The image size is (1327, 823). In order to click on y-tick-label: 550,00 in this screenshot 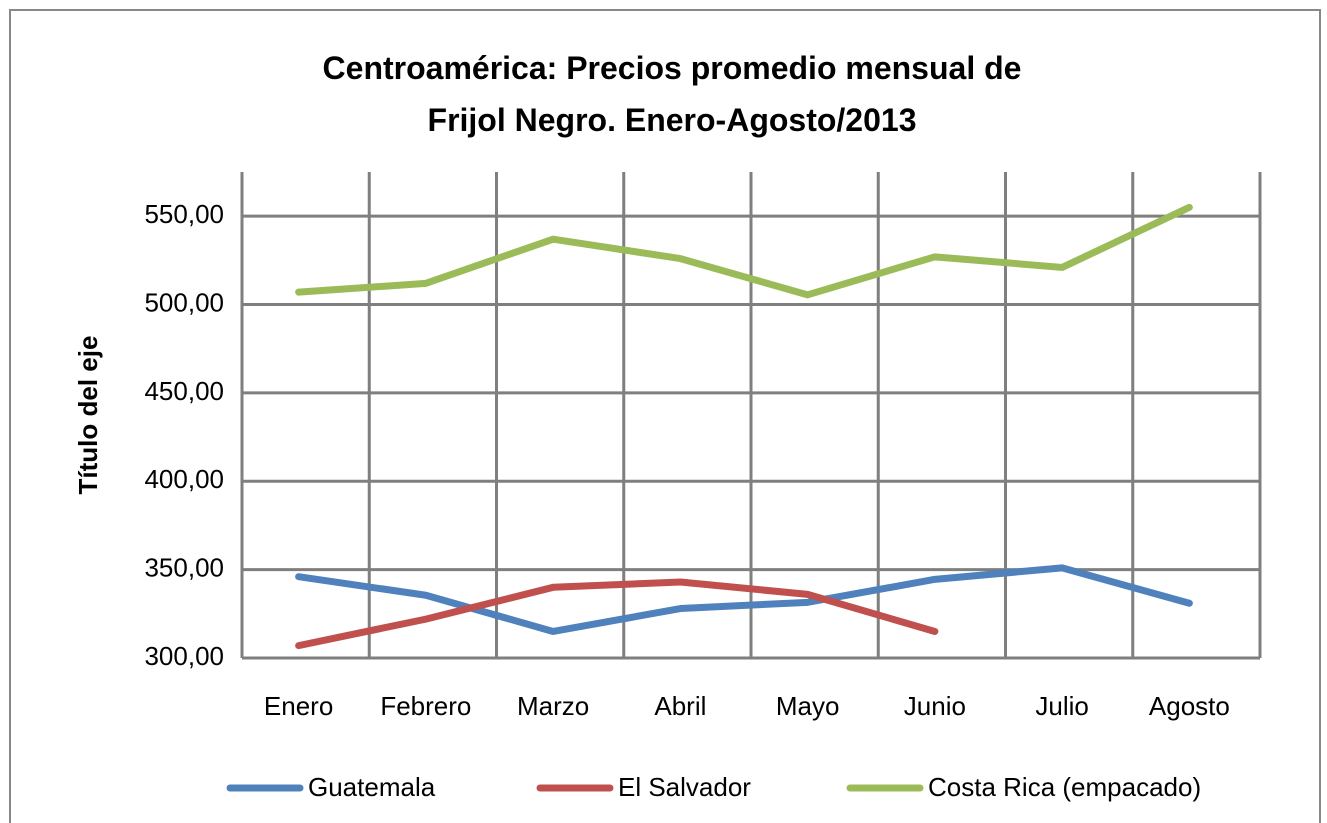, I will do `click(184, 214)`.